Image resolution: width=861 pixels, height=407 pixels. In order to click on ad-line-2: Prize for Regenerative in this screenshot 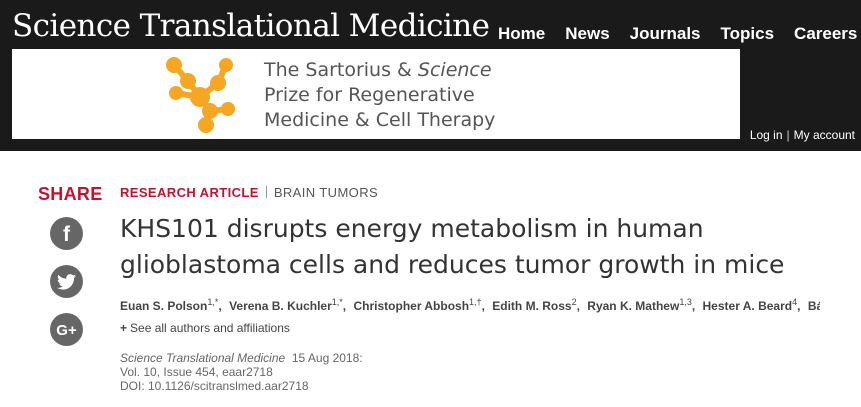, I will do `click(369, 95)`.